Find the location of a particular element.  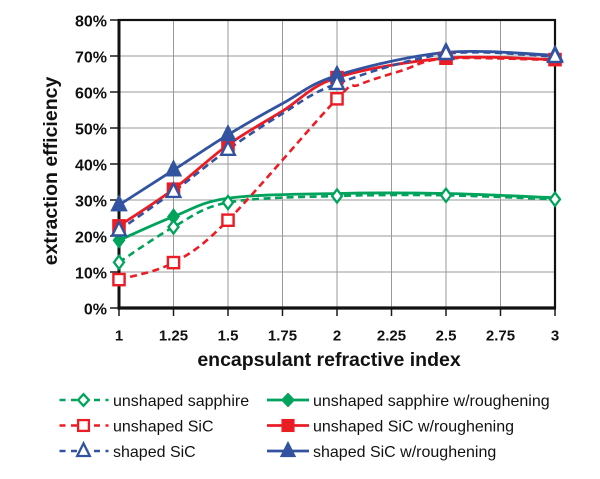

svg-text: shaped SiC w/roughening is located at coordinates (404, 452).